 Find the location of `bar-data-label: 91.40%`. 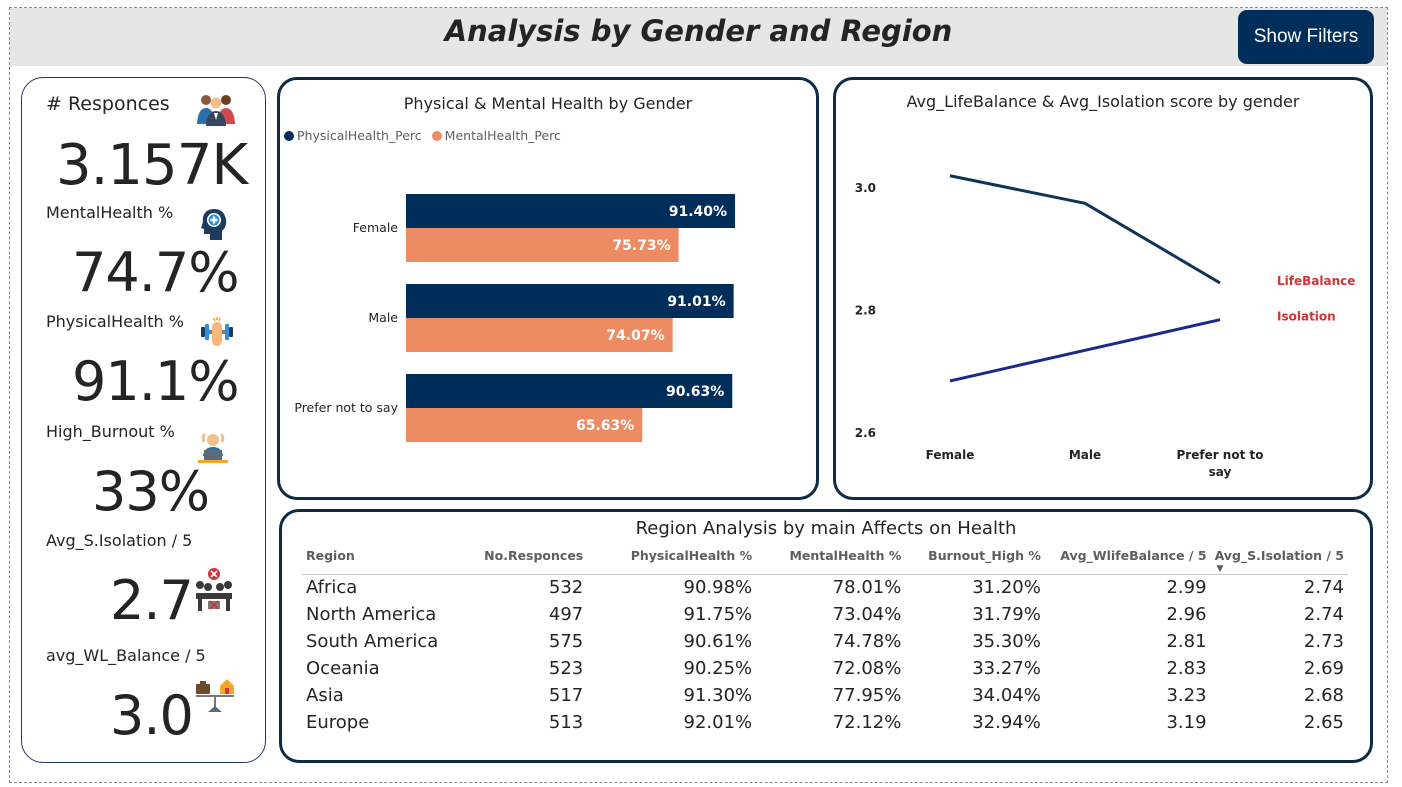

bar-data-label: 91.40% is located at coordinates (698, 212).